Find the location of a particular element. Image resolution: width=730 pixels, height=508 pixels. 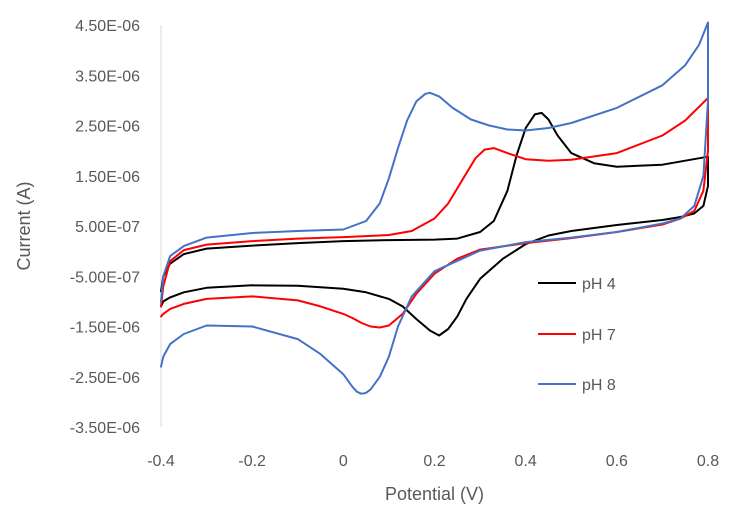

y-axis-title: Current (A) is located at coordinates (24, 225).